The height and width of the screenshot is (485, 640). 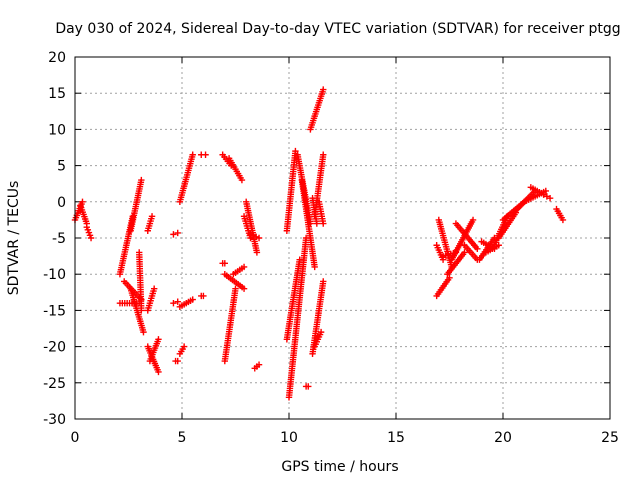 What do you see at coordinates (54, 275) in the screenshot?
I see `y-tick-label: -10` at bounding box center [54, 275].